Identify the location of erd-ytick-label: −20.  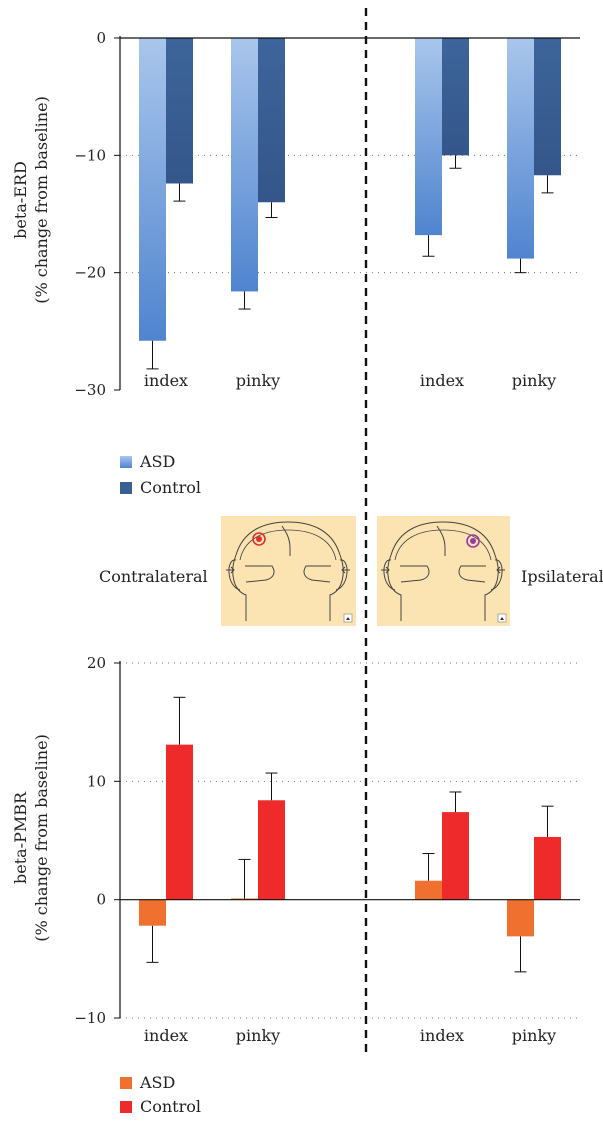
(90, 273).